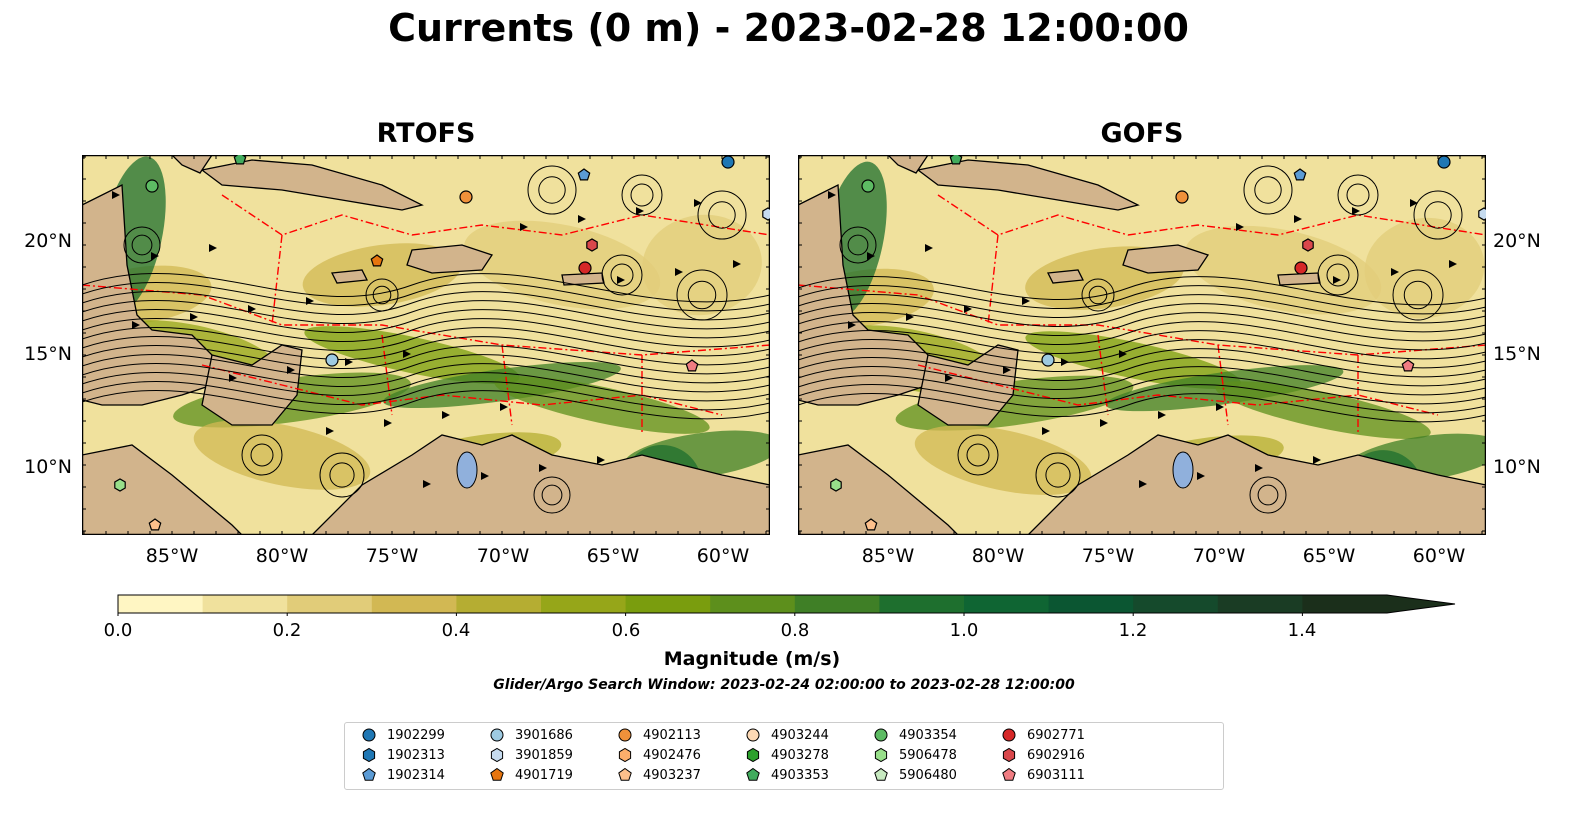  What do you see at coordinates (888, 556) in the screenshot?
I see `x-tick-right-85w: 85°W` at bounding box center [888, 556].